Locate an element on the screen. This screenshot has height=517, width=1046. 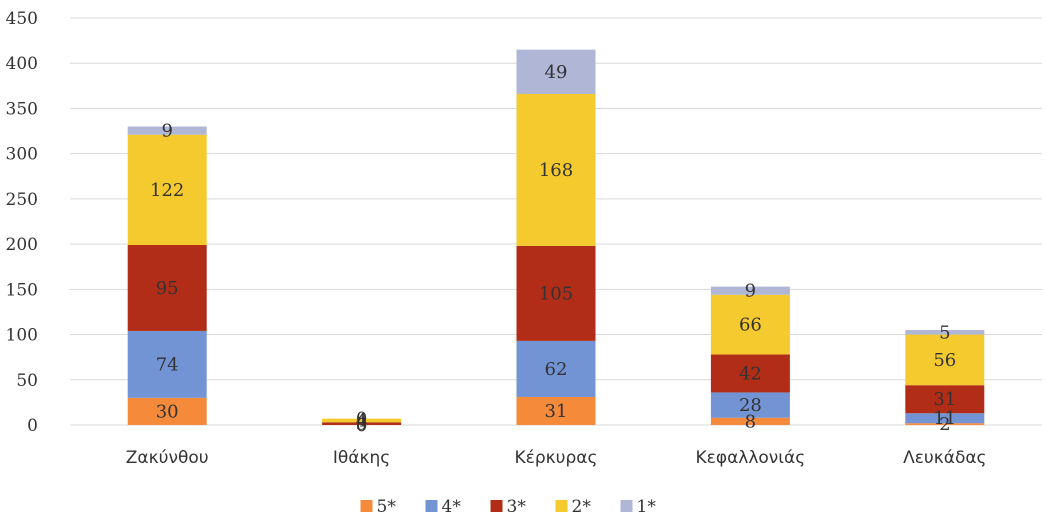
x-tick-label: Ζακύνθου is located at coordinates (167, 458).